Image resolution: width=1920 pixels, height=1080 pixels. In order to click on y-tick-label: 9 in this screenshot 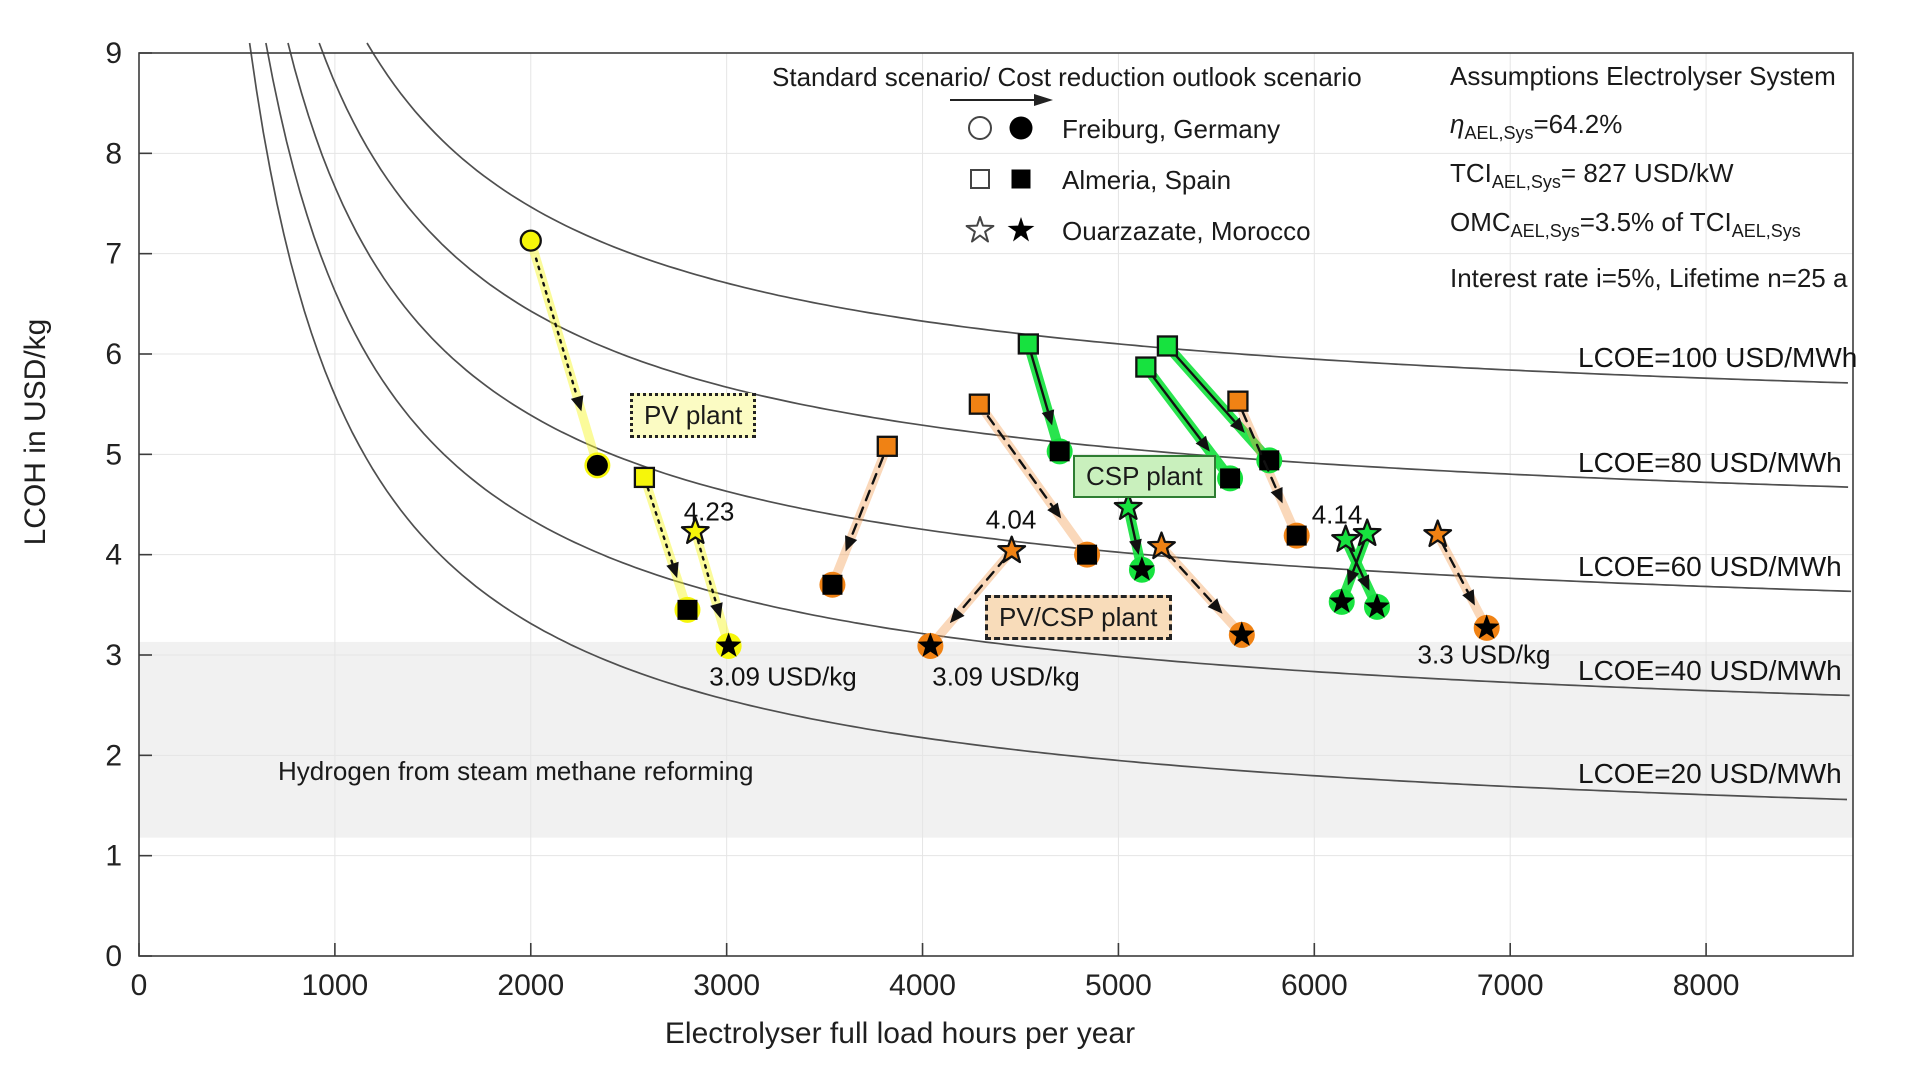, I will do `click(113, 53)`.